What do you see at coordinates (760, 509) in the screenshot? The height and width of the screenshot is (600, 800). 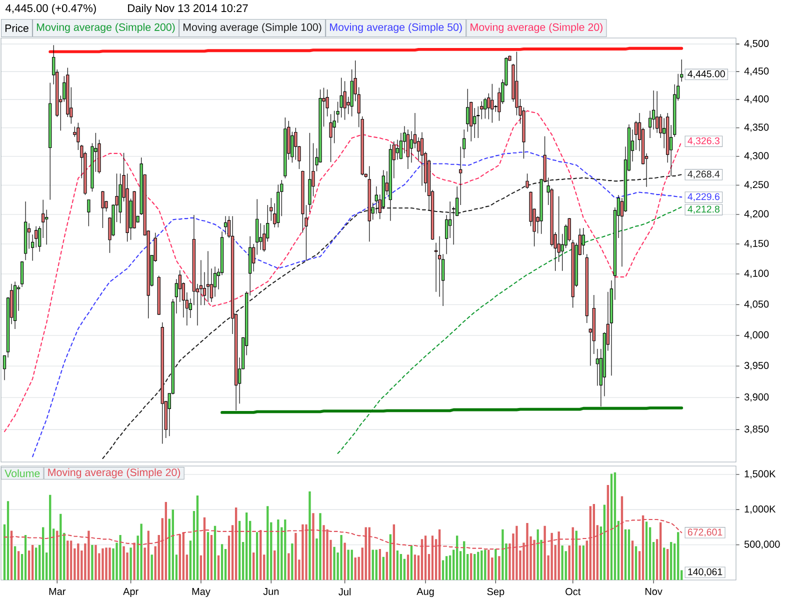 I see `y-tick-label: 1,000K` at bounding box center [760, 509].